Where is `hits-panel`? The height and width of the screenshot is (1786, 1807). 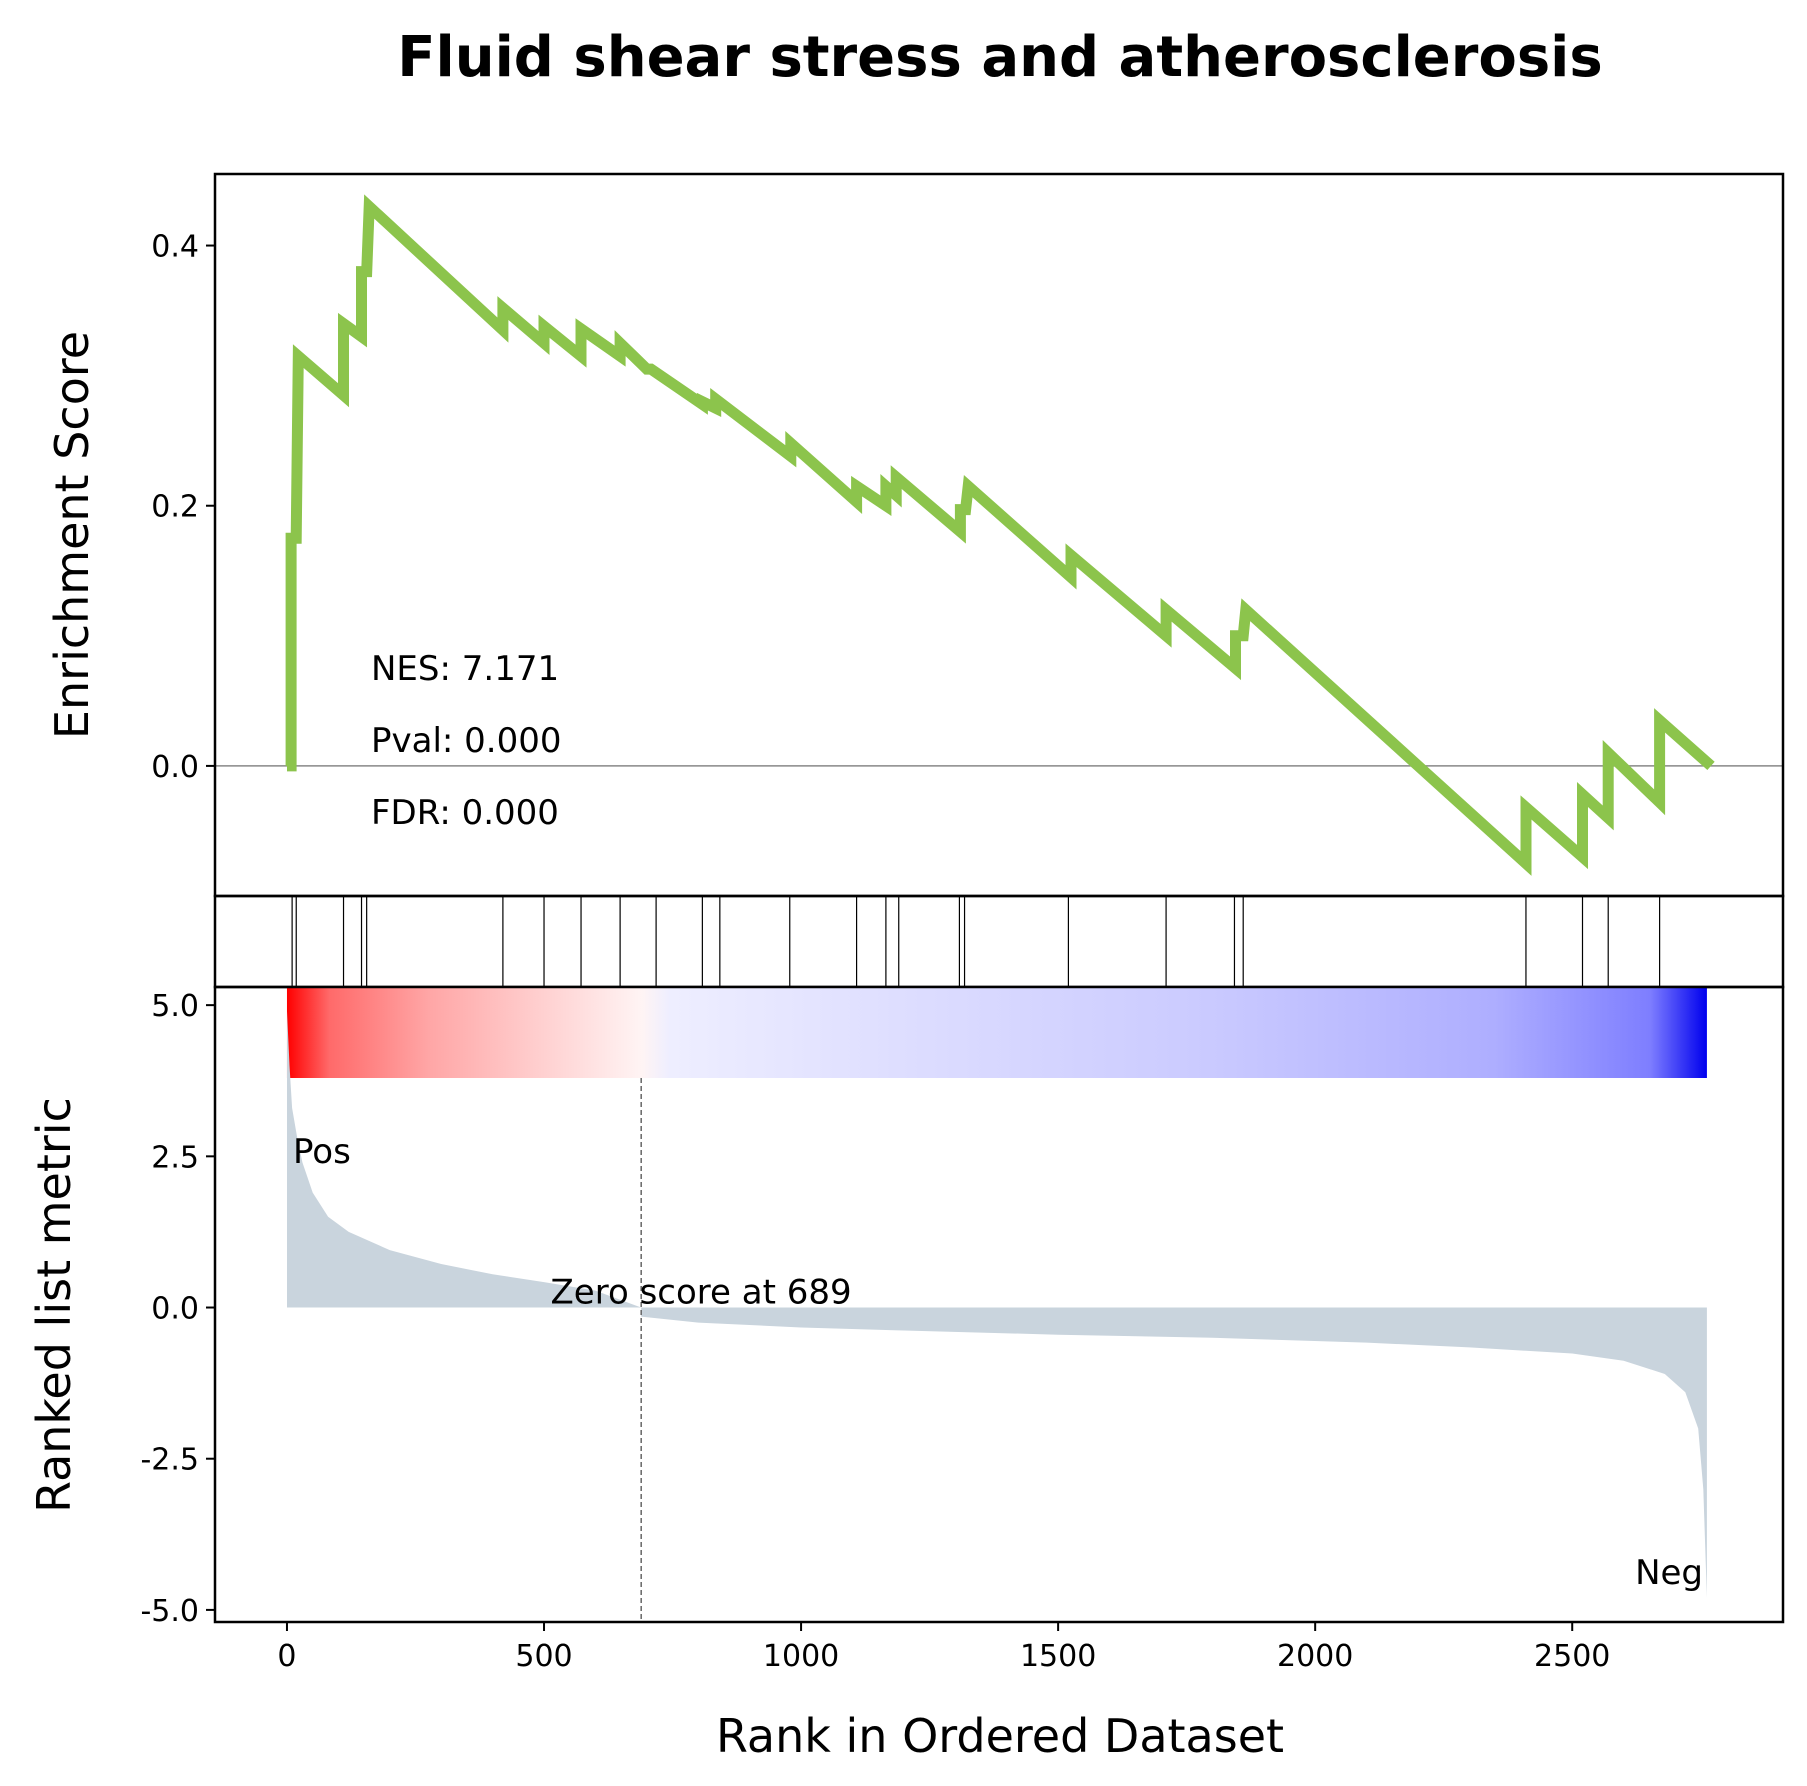 hits-panel is located at coordinates (999, 941).